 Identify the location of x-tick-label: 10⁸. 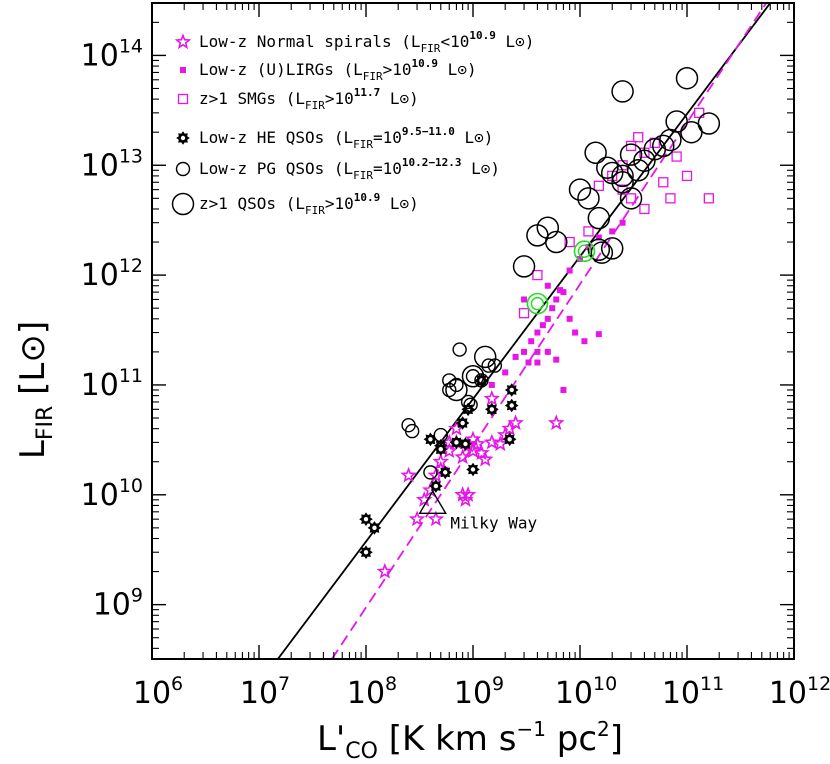
(372, 692).